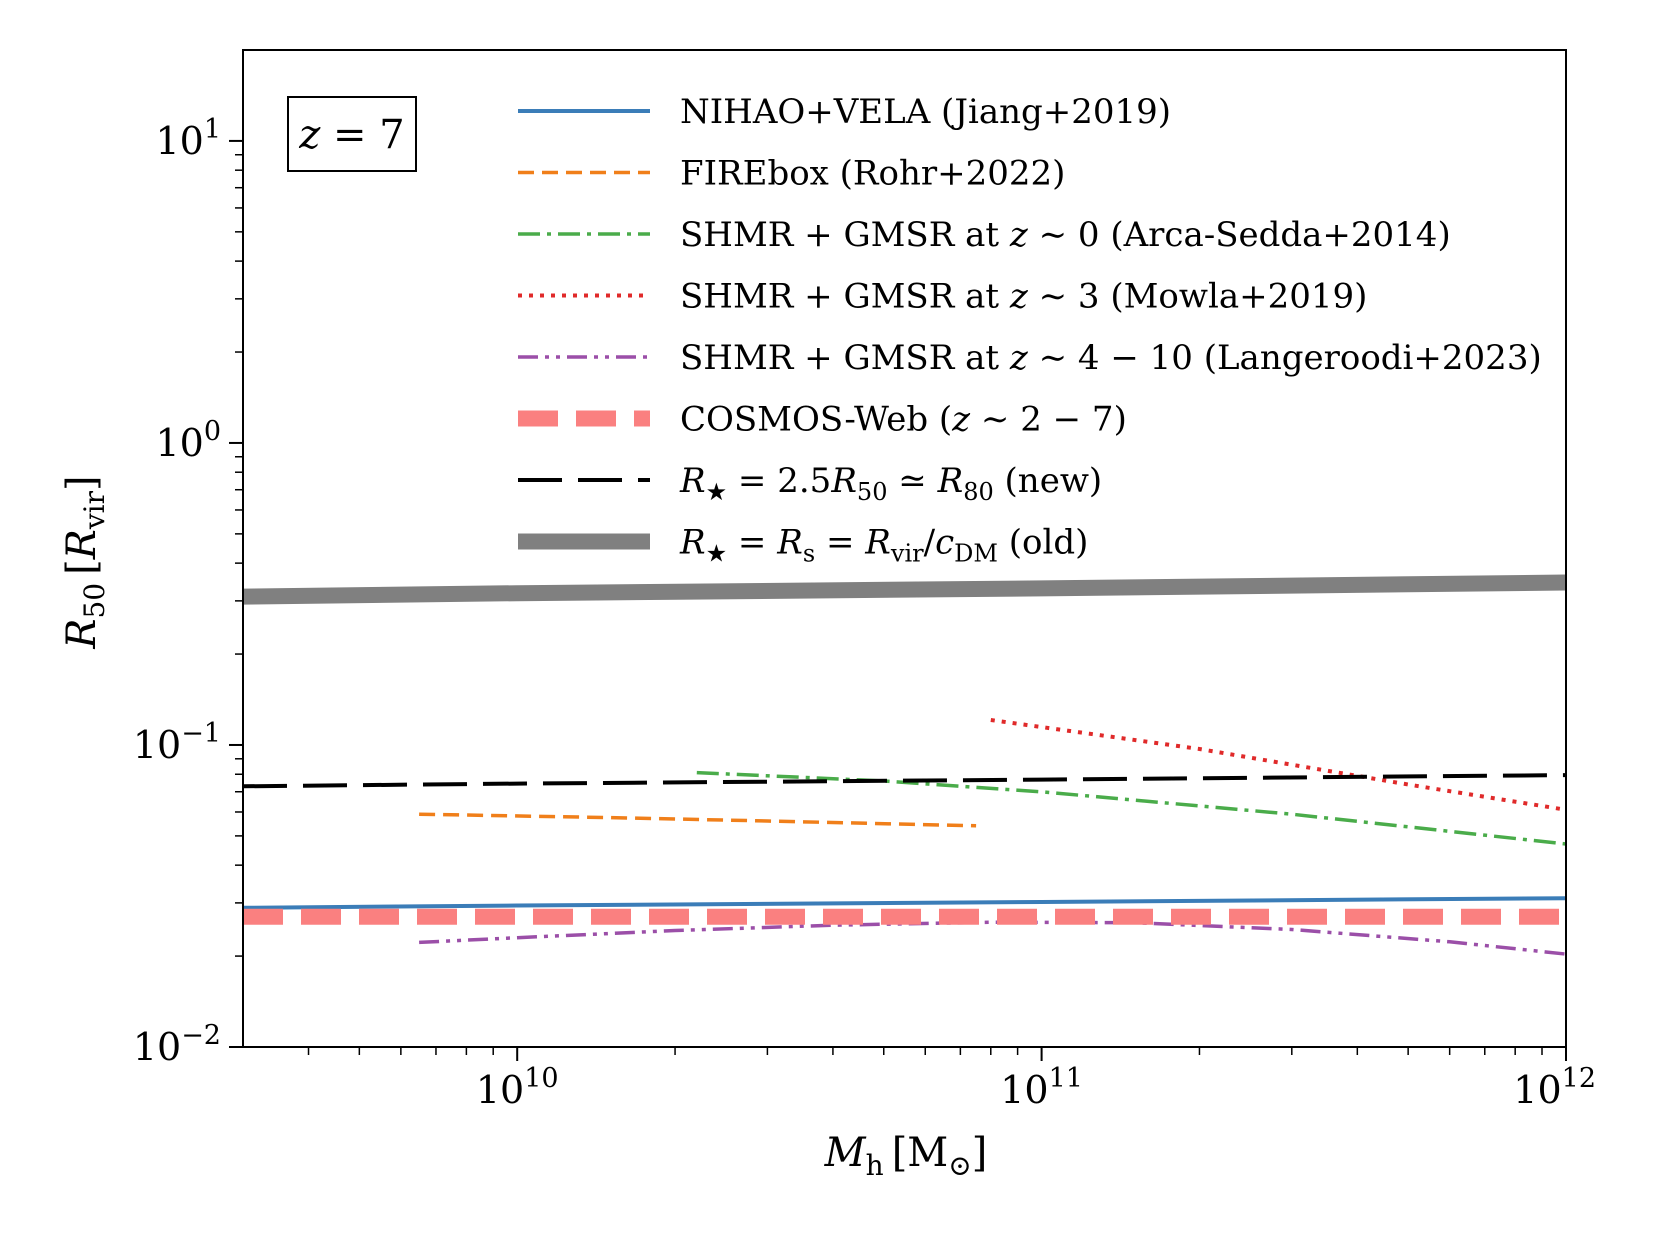 The height and width of the screenshot is (1245, 1660). Describe the element at coordinates (904, 781) in the screenshot. I see `series-line-new` at that location.